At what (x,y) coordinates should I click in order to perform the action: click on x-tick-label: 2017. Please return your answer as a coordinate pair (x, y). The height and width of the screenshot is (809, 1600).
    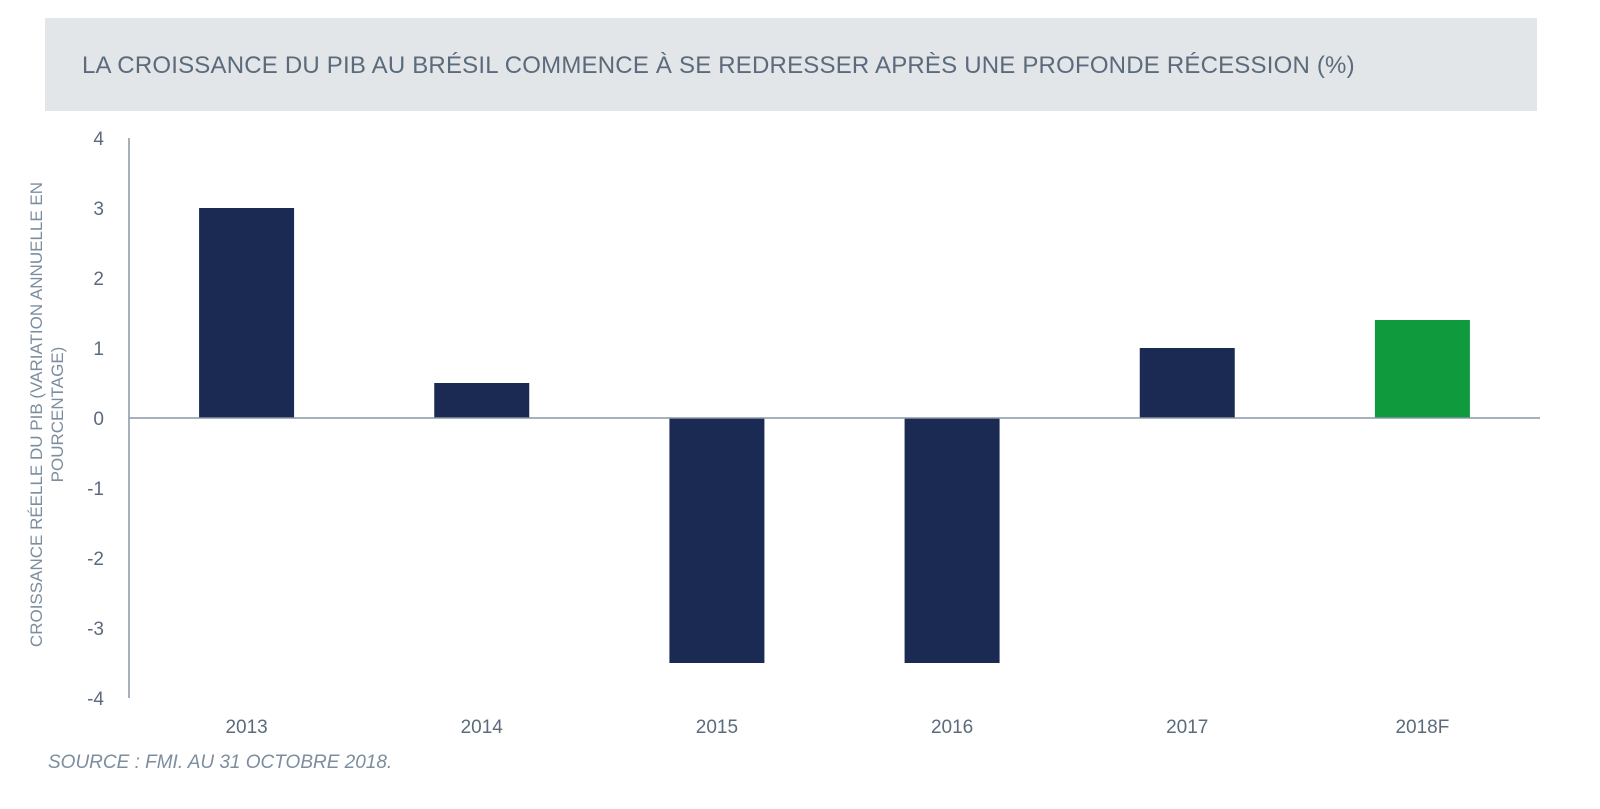
    Looking at the image, I should click on (1187, 727).